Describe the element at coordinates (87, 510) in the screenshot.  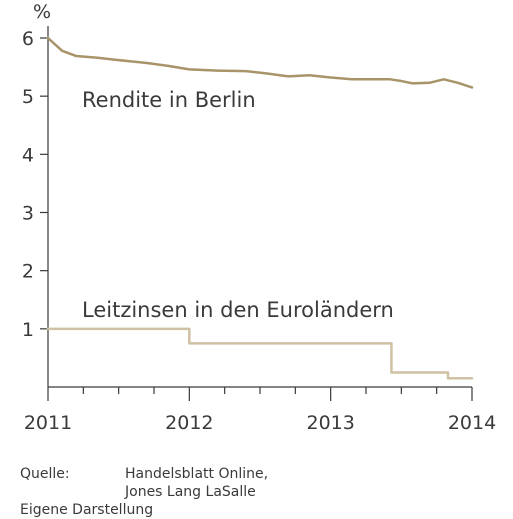
I see `source-own: Eigene Darstellung` at that location.